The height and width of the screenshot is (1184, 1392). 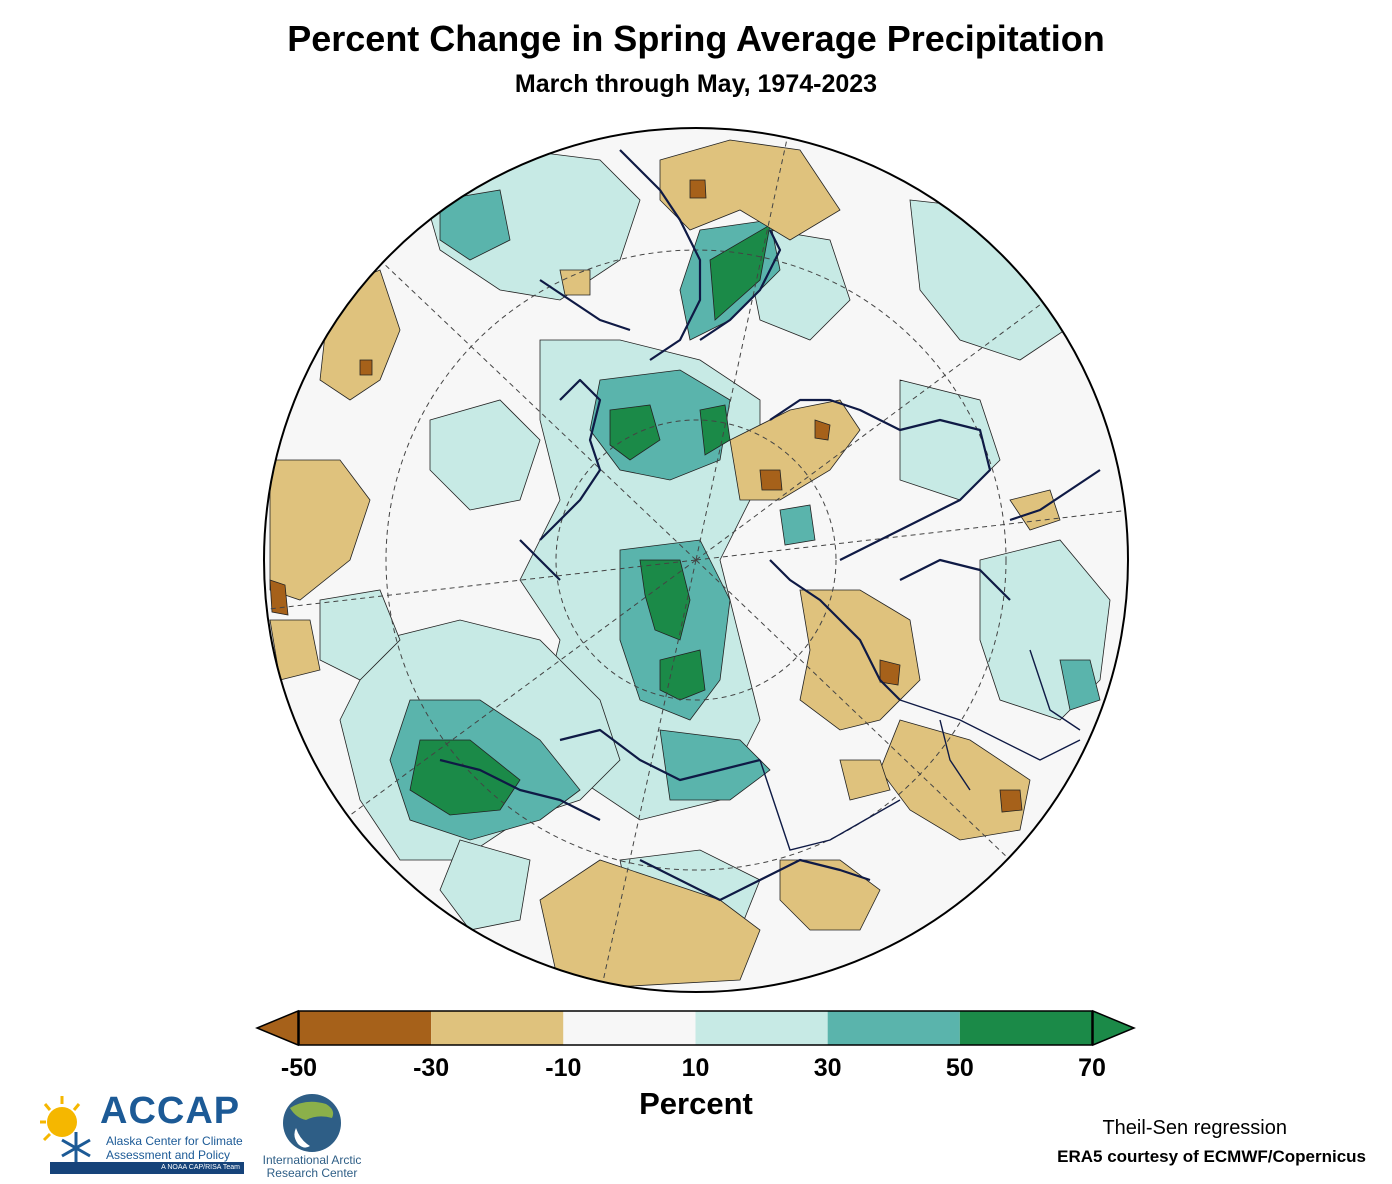 I want to click on colorbar-frame, so click(x=695, y=1028).